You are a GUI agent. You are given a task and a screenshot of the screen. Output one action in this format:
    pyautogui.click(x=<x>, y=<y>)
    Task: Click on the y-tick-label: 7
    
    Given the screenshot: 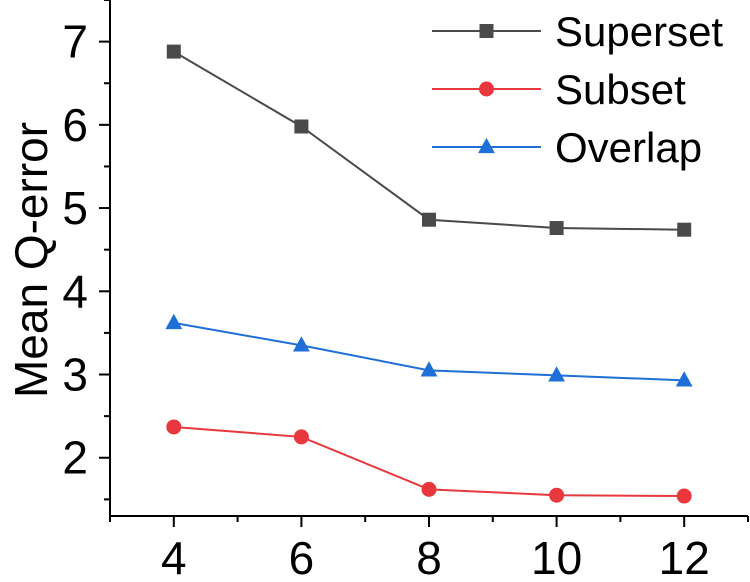 What is the action you would take?
    pyautogui.click(x=75, y=42)
    